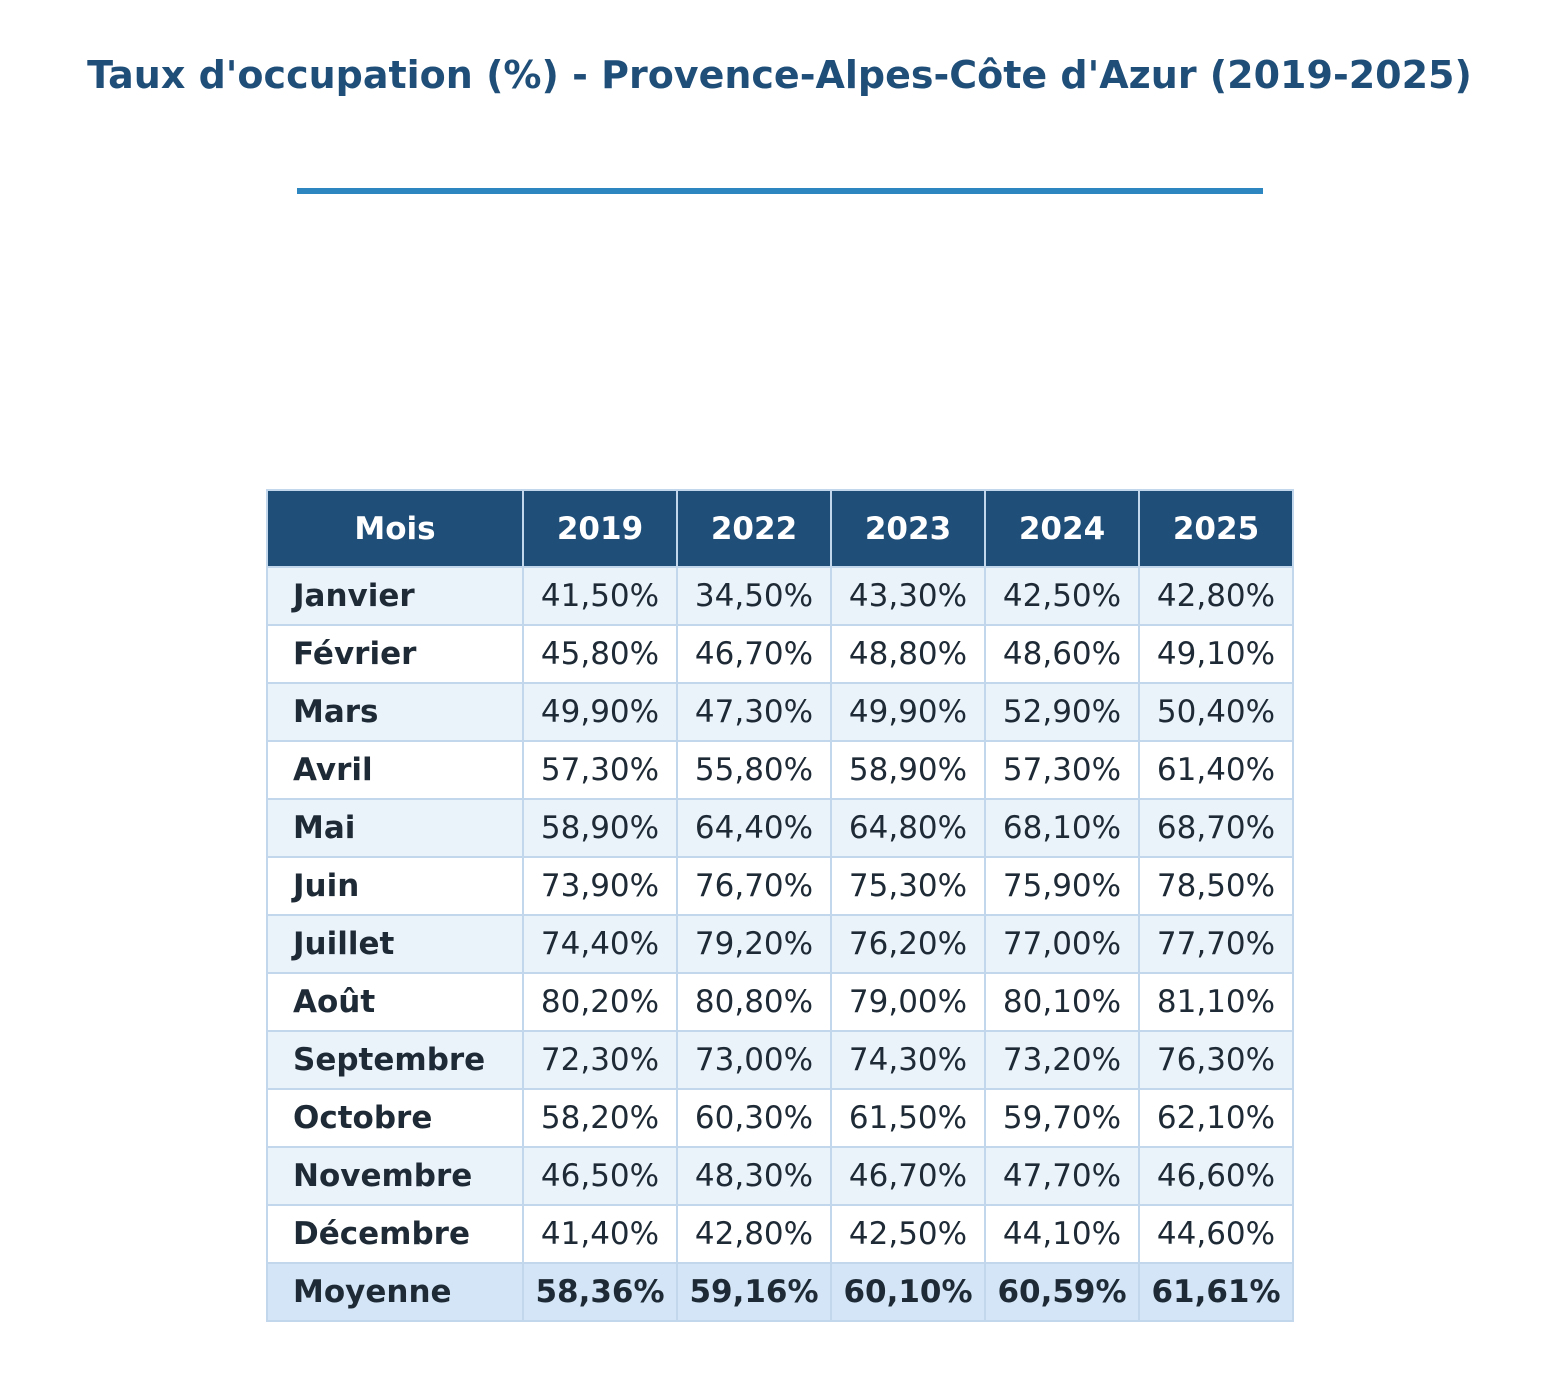 Image resolution: width=1559 pixels, height=1380 pixels. Describe the element at coordinates (1062, 828) in the screenshot. I see `value-cell: 68,10%` at that location.